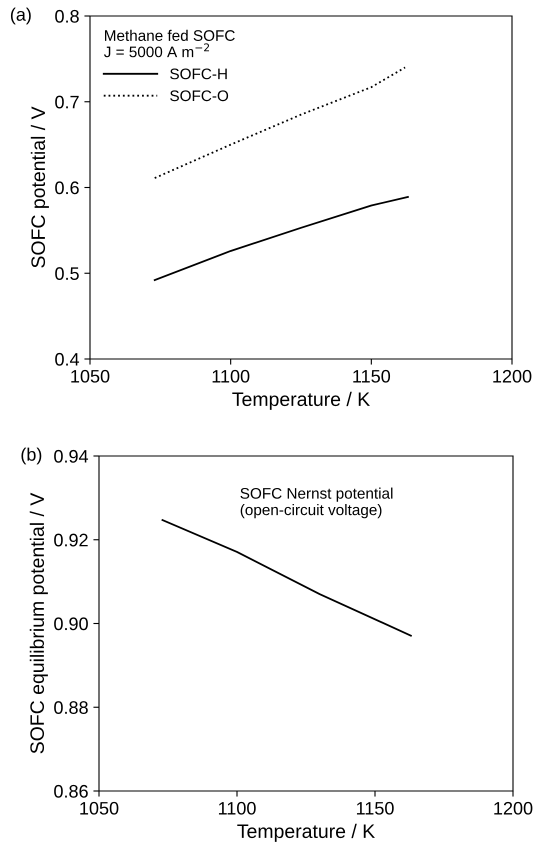  I want to click on y-tick-label: 0.88, so click(71, 707).